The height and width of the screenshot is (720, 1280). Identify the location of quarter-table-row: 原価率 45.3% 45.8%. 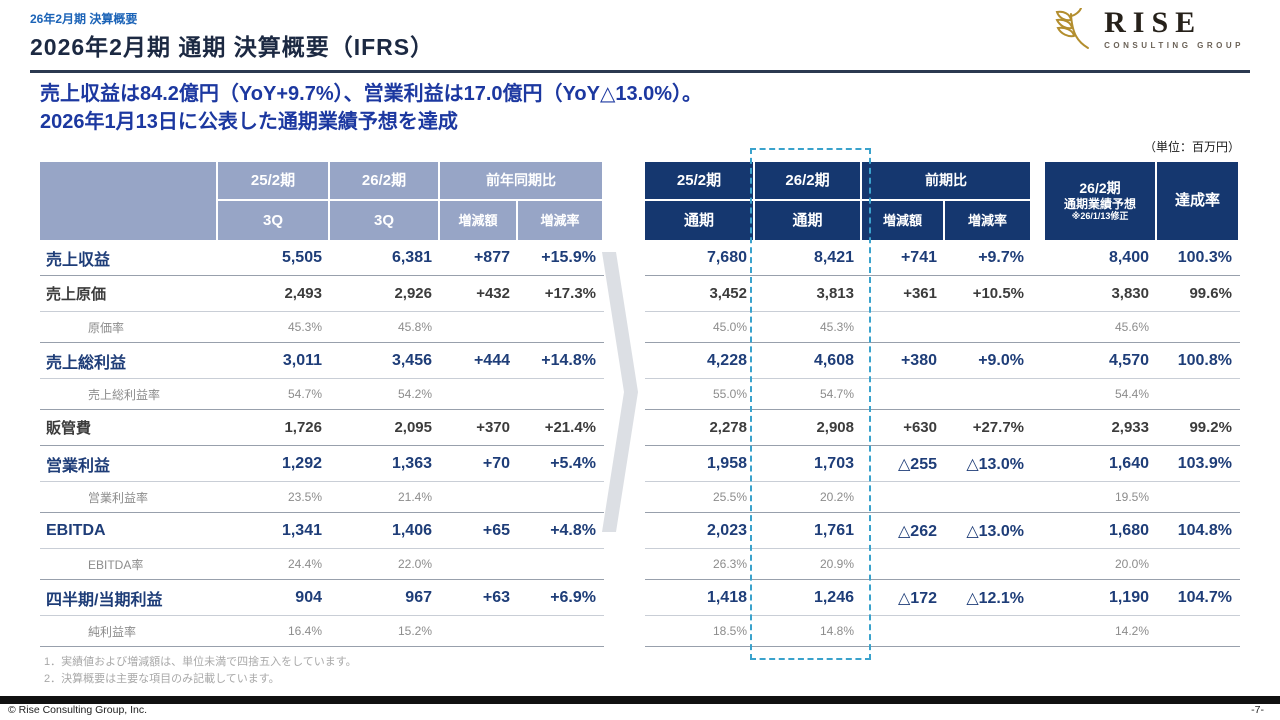
(322, 327).